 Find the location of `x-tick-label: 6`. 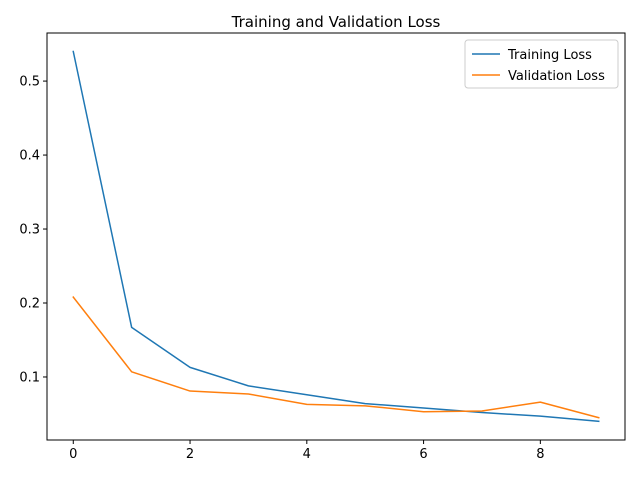

x-tick-label: 6 is located at coordinates (423, 454).